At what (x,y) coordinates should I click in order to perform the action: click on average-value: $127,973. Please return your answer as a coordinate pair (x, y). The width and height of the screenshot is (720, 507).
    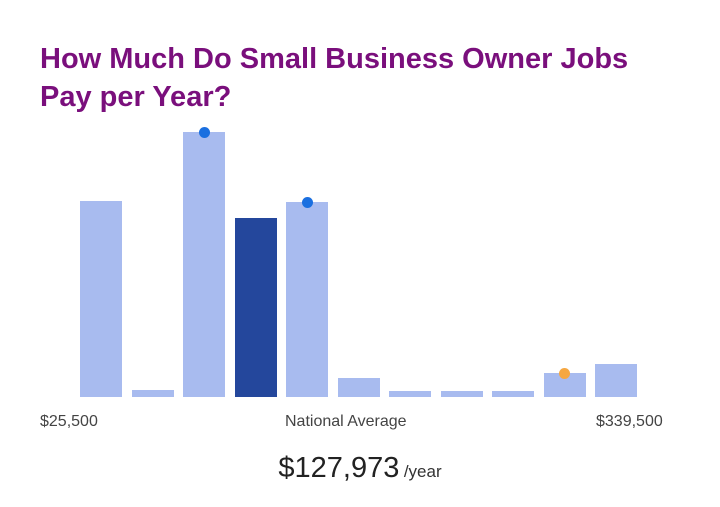
    Looking at the image, I should click on (339, 468).